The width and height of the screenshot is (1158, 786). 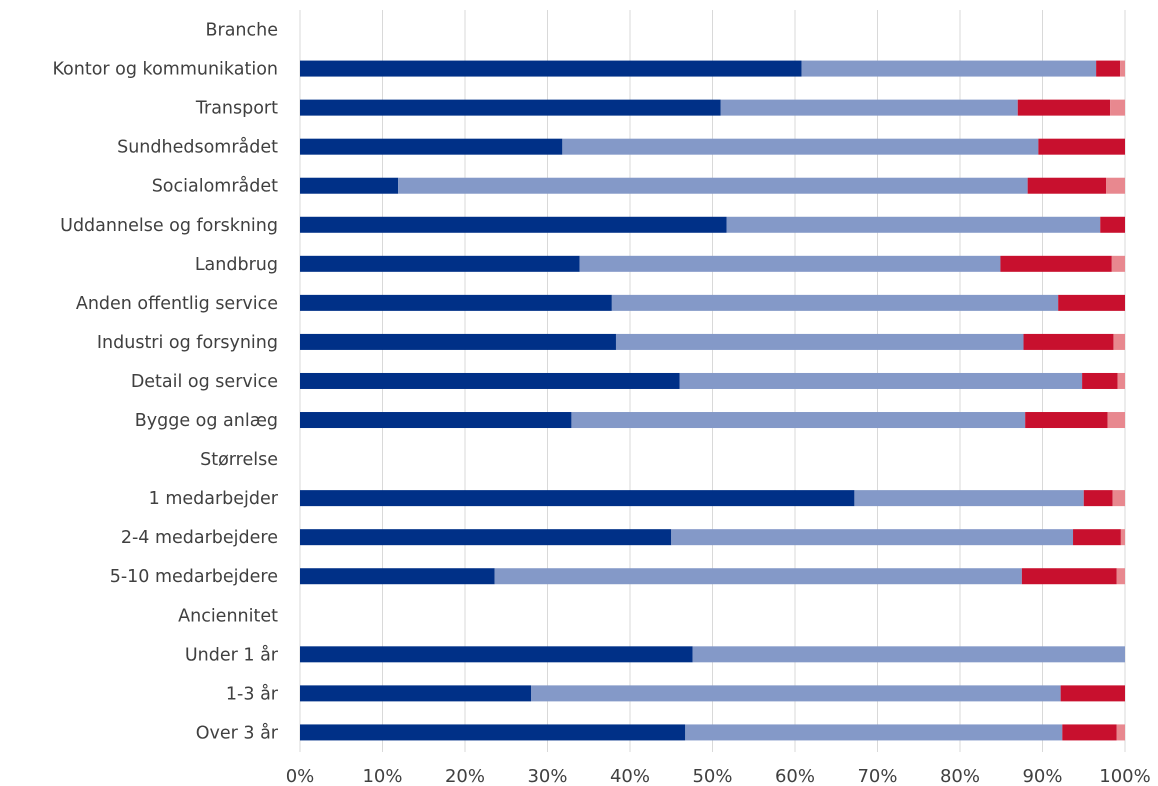 What do you see at coordinates (630, 776) in the screenshot?
I see `x-tick-label: 40%` at bounding box center [630, 776].